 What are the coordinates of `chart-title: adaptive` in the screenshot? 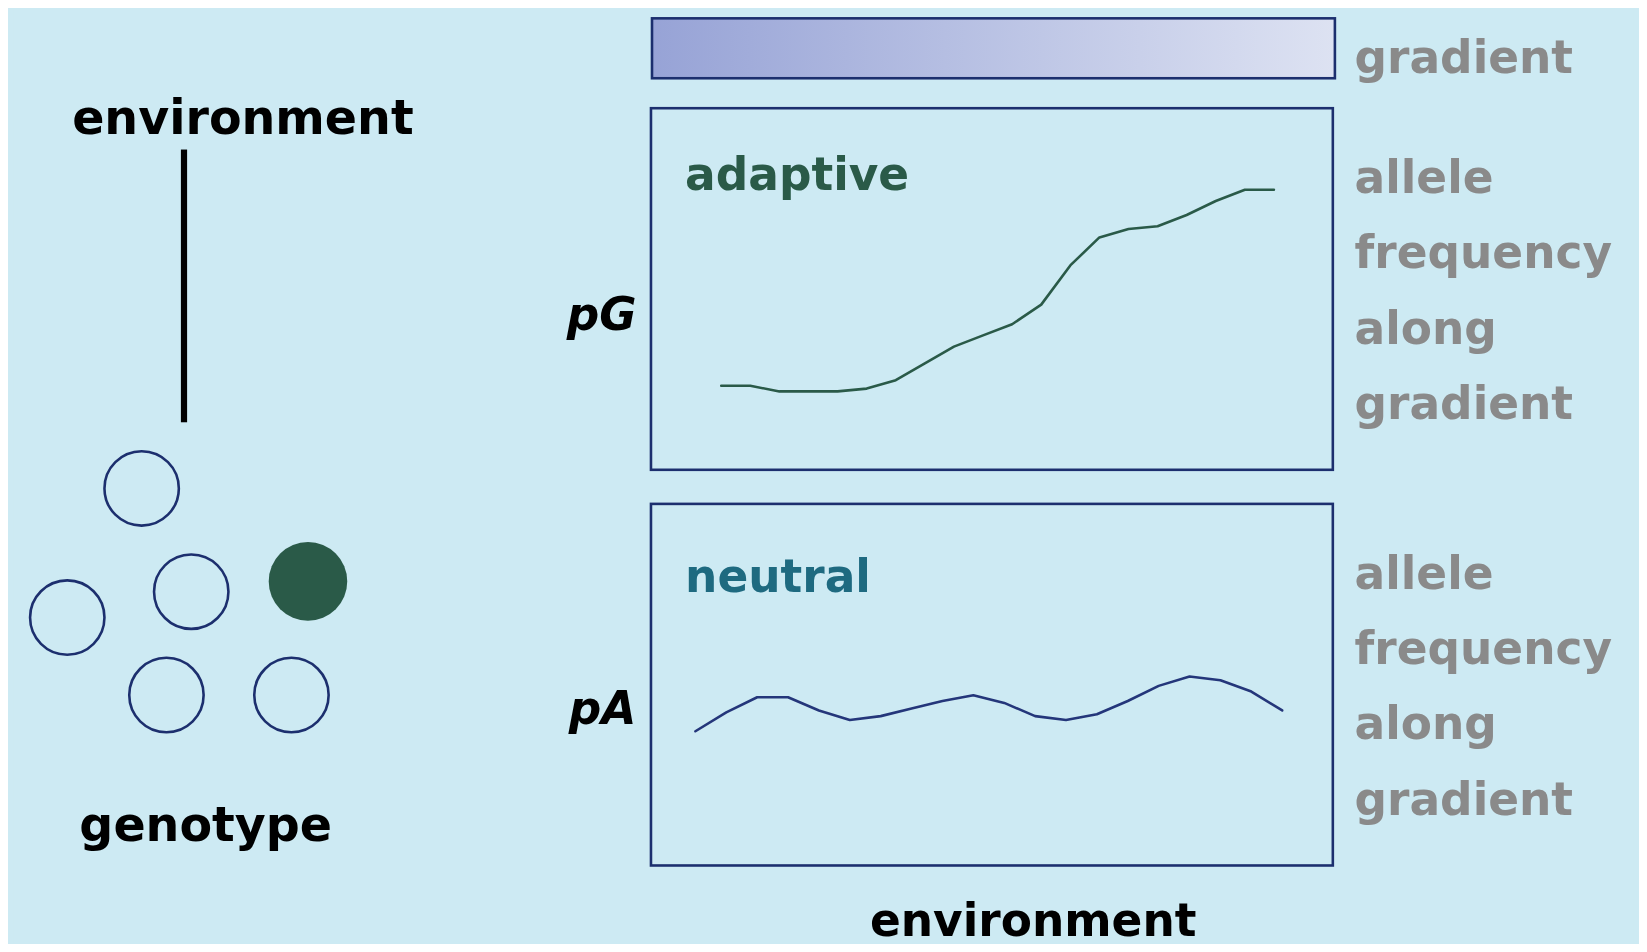 It's located at (797, 174).